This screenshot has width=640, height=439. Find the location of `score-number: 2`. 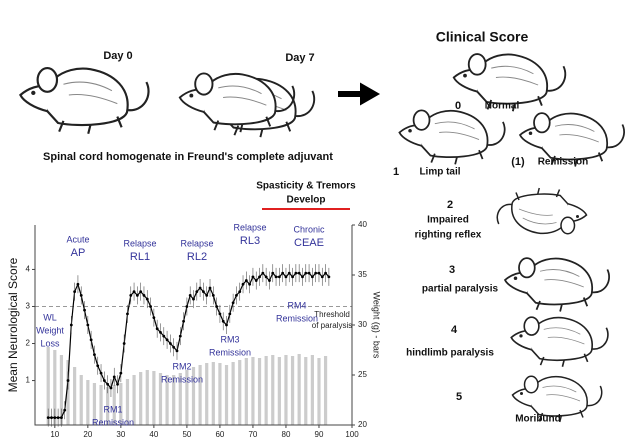

score-number: 2 is located at coordinates (450, 205).